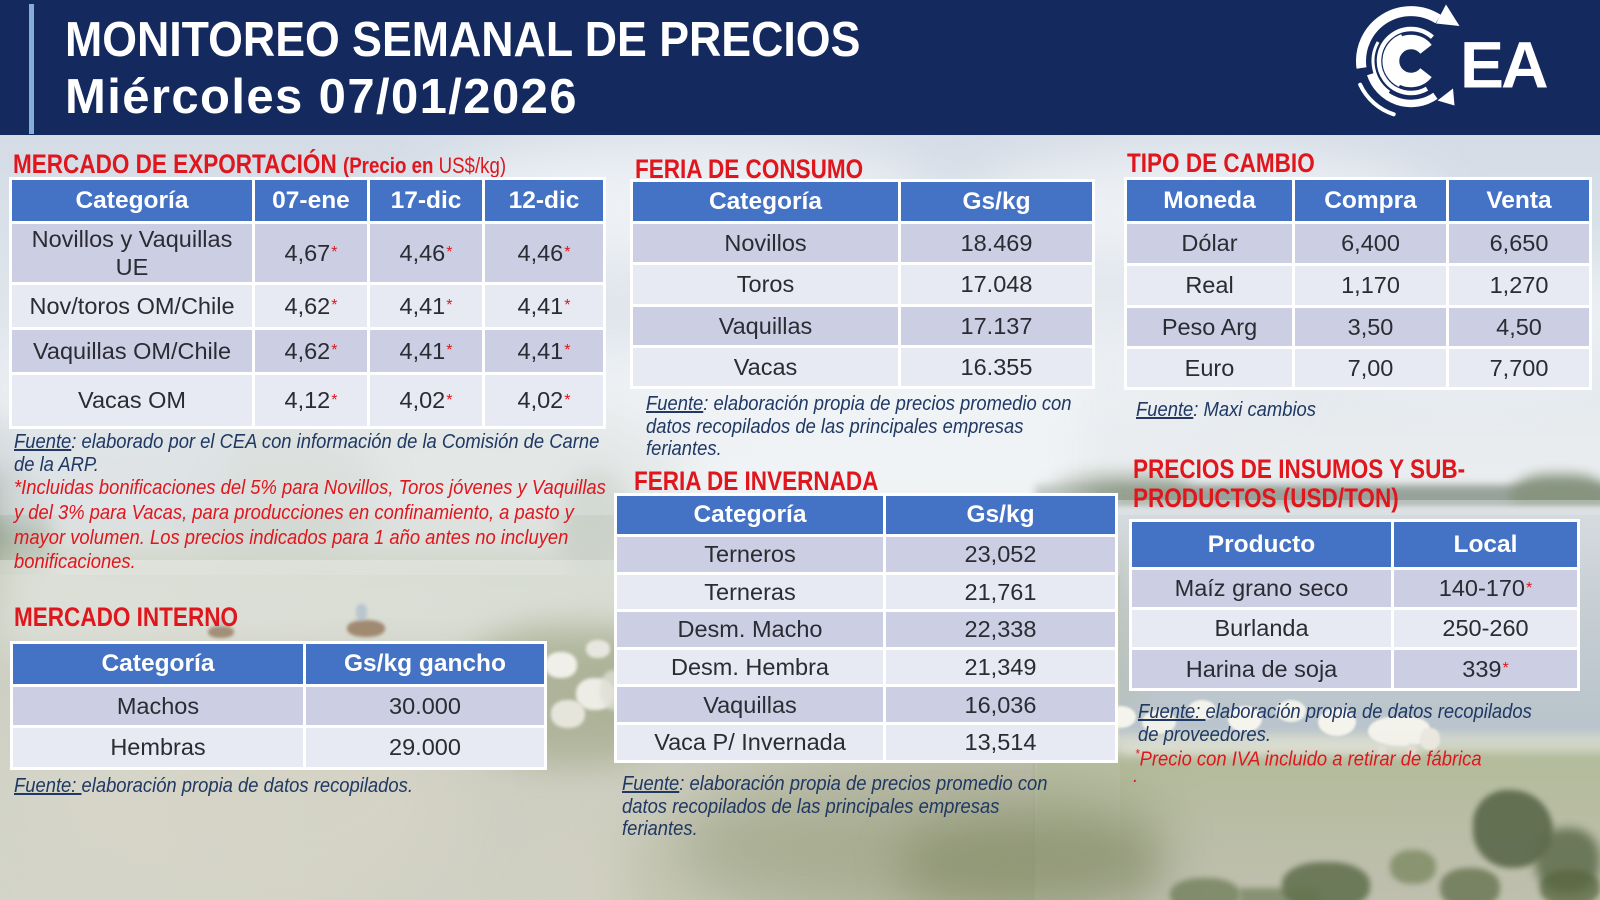  Describe the element at coordinates (1503, 65) in the screenshot. I see `svg-text: EA` at that location.